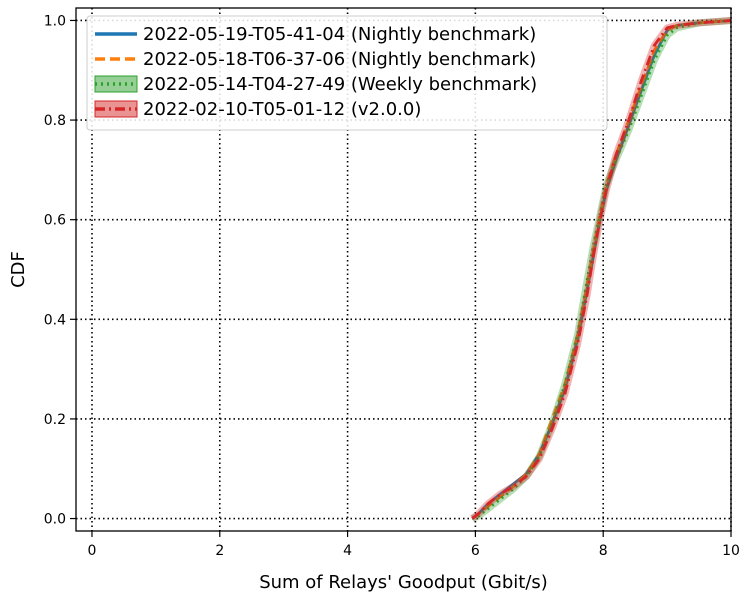 This screenshot has height=600, width=750. I want to click on x-tick-label: 4, so click(347, 551).